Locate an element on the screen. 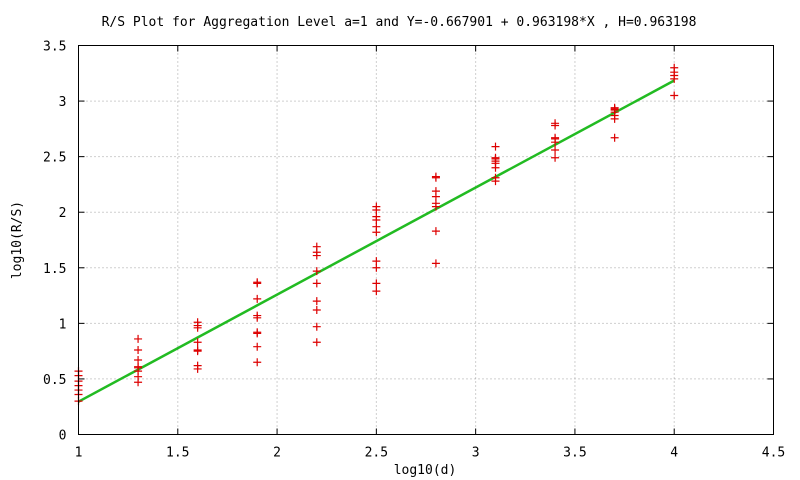  y-tick-label: 3 is located at coordinates (63, 102).